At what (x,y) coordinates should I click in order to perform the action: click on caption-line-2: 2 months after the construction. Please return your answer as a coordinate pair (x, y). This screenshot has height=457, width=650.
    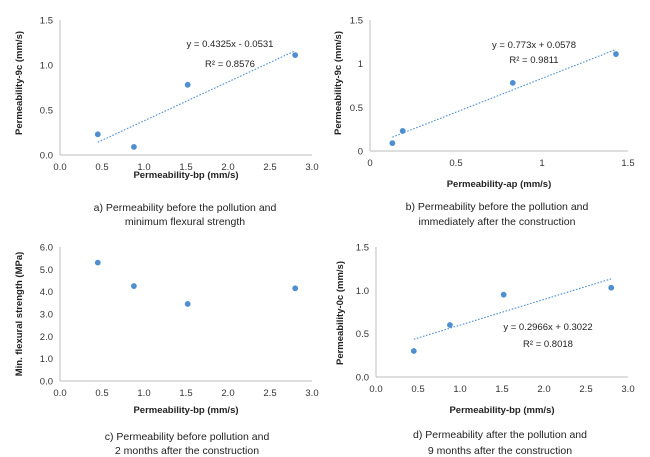
    Looking at the image, I should click on (187, 451).